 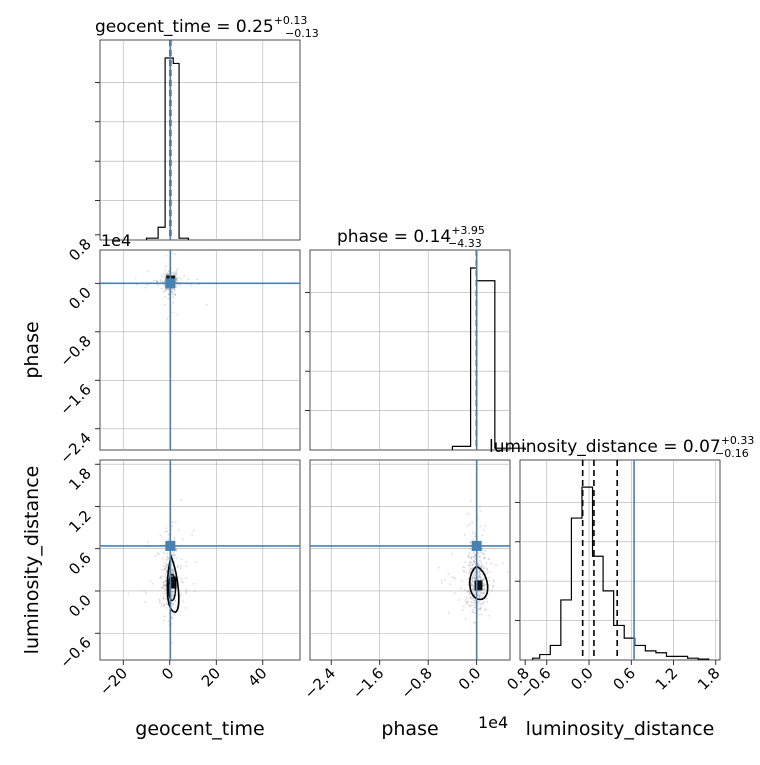 What do you see at coordinates (200, 140) in the screenshot?
I see `panel-frame-geocent-time-hist` at bounding box center [200, 140].